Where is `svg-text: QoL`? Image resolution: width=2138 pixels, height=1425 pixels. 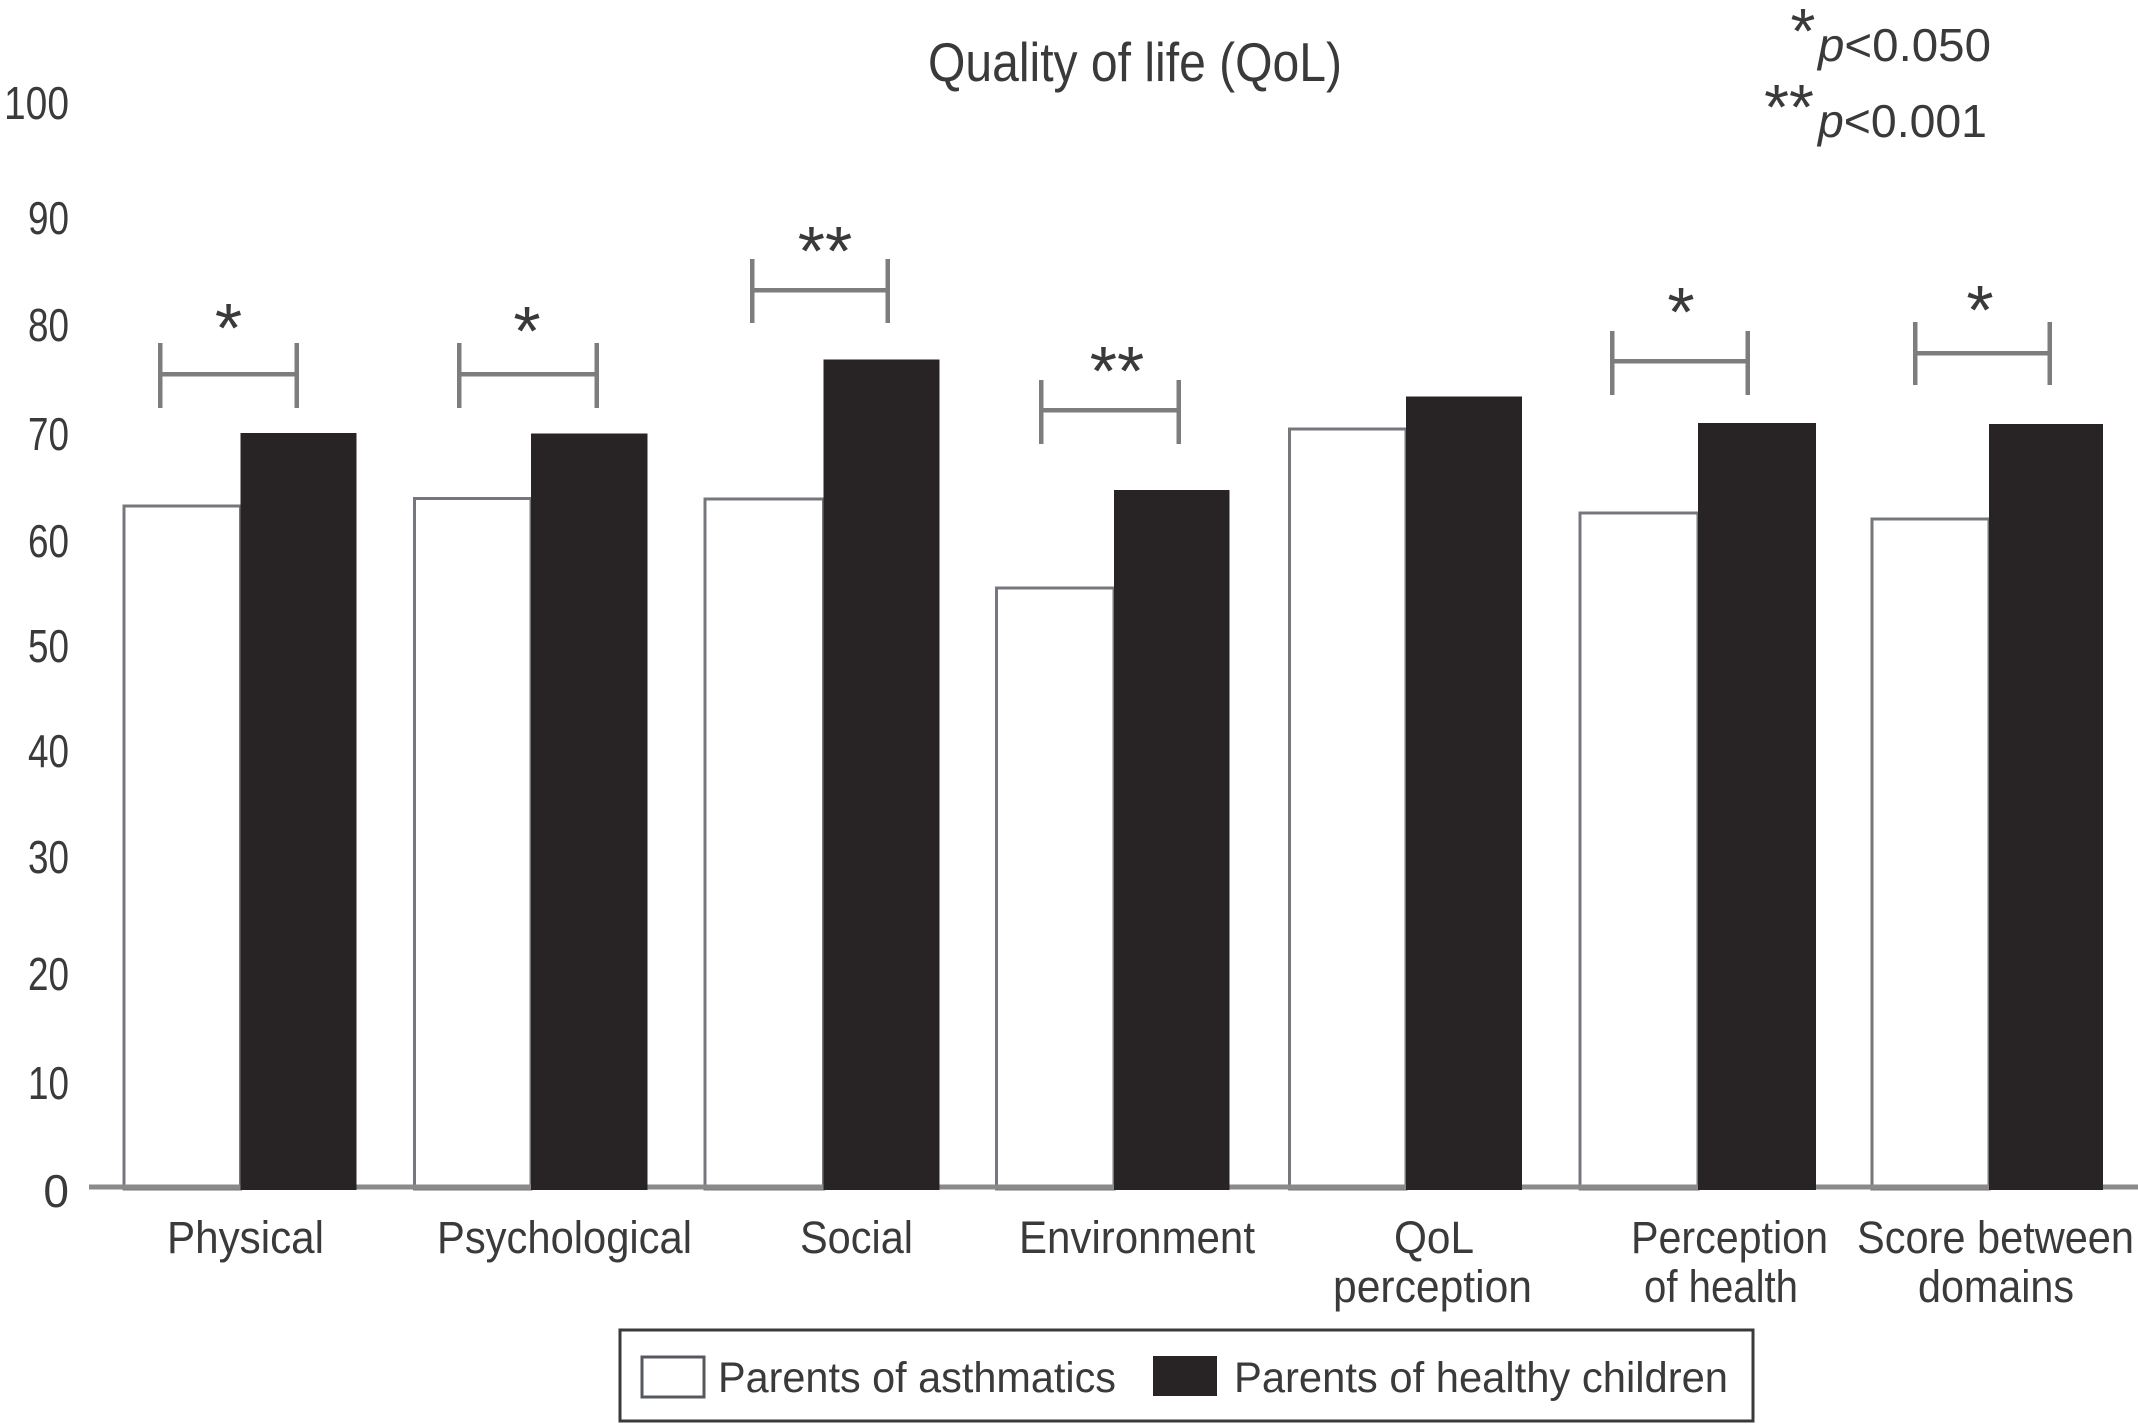 svg-text: QoL is located at coordinates (1434, 1237).